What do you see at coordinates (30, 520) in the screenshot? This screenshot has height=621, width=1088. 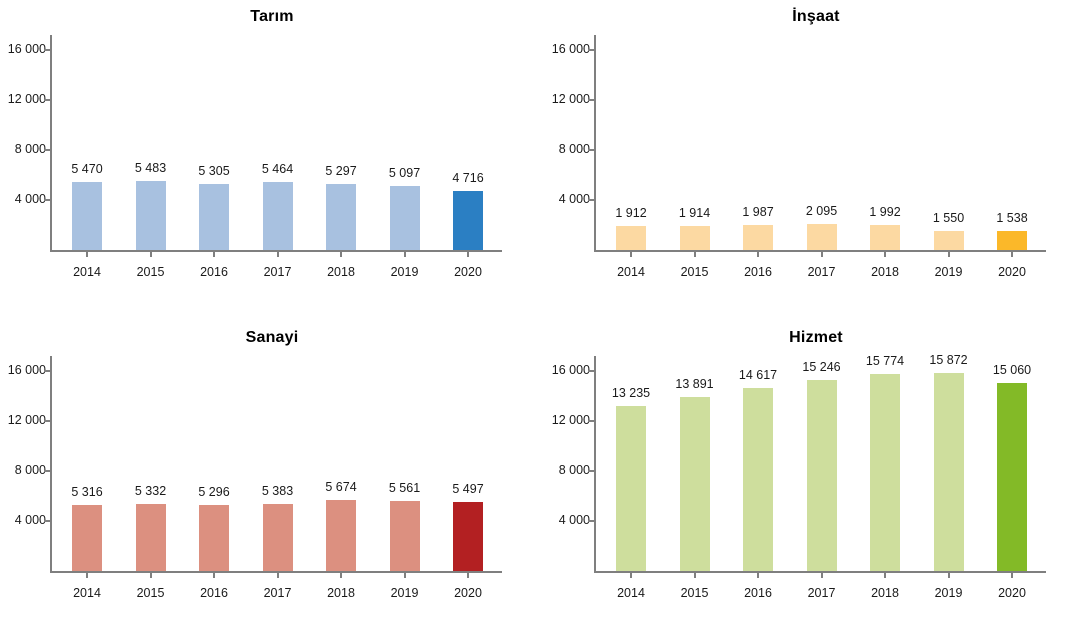 I see `y-axis-label: 4 000` at bounding box center [30, 520].